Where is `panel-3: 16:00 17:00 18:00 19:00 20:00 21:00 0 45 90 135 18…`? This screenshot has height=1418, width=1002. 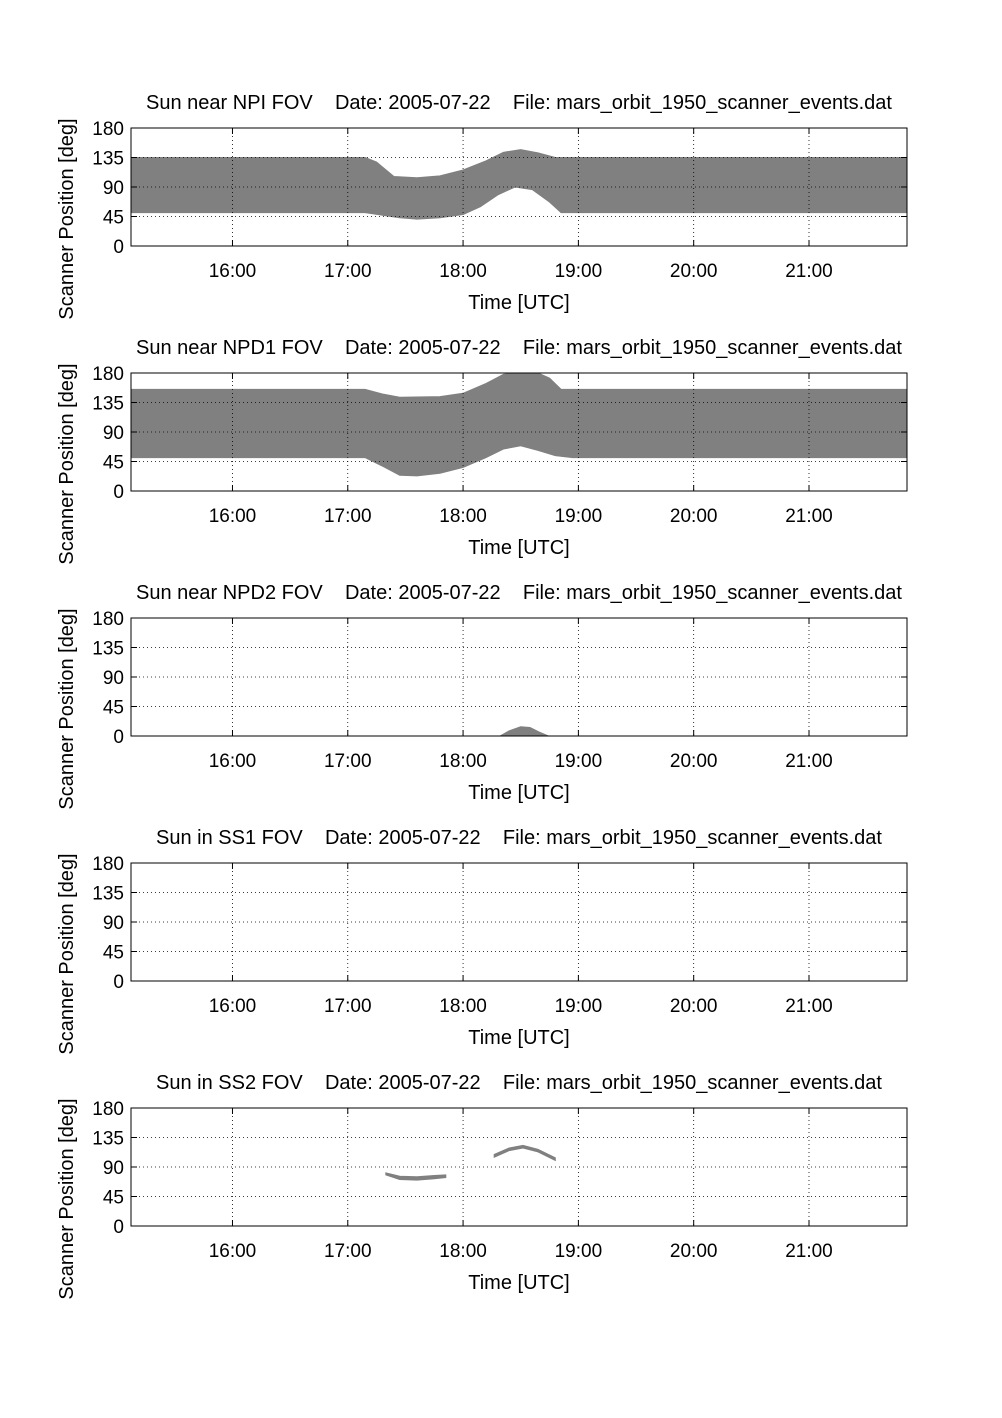 panel-3: 16:00 17:00 18:00 19:00 20:00 21:00 0 45 90 135 18… is located at coordinates (482, 696).